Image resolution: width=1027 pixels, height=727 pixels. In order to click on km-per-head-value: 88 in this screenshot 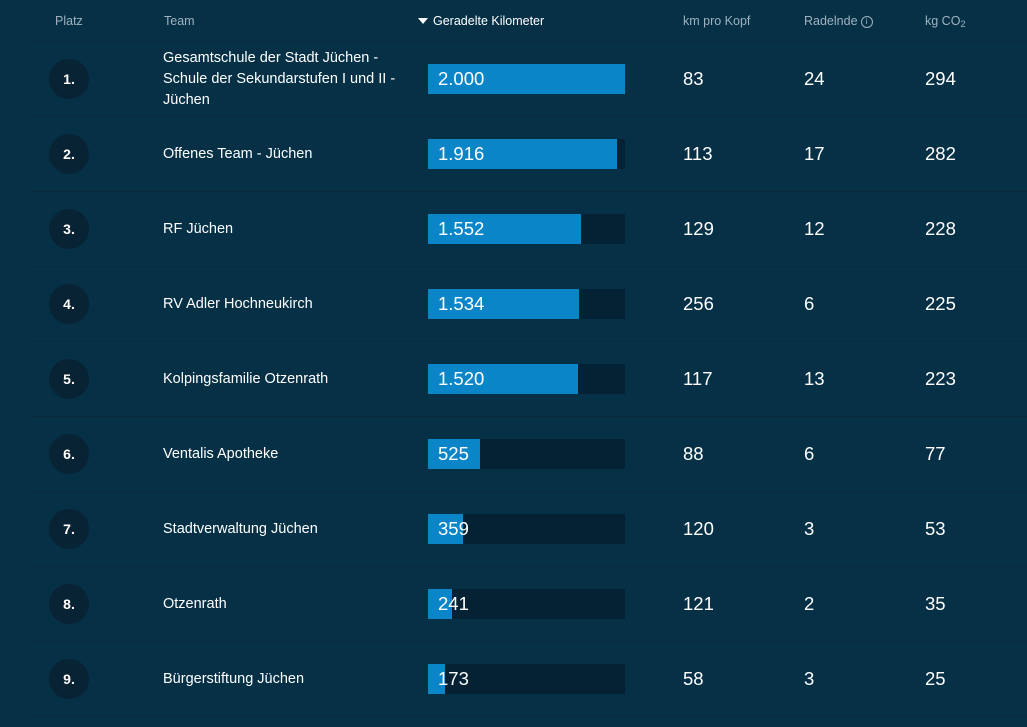, I will do `click(693, 453)`.